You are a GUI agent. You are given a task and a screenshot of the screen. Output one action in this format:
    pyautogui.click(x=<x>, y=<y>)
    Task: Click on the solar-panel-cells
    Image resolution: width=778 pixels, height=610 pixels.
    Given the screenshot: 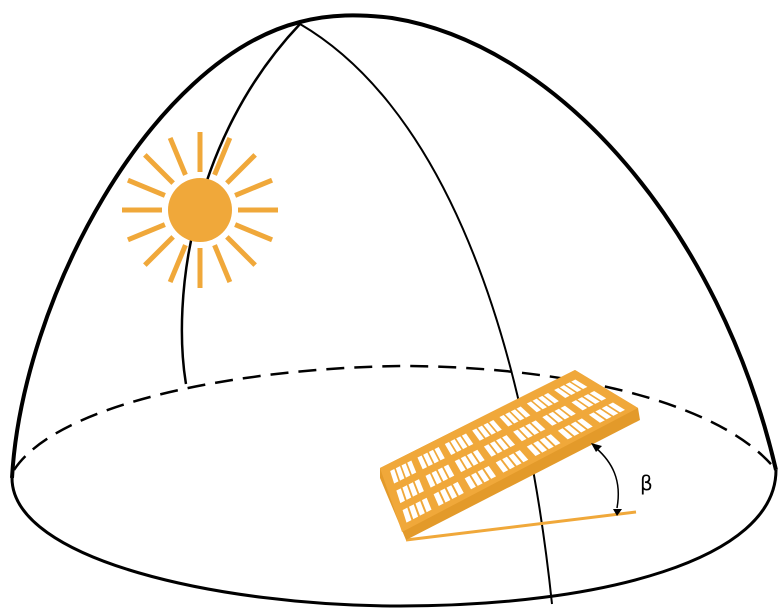 What is the action you would take?
    pyautogui.click(x=507, y=451)
    